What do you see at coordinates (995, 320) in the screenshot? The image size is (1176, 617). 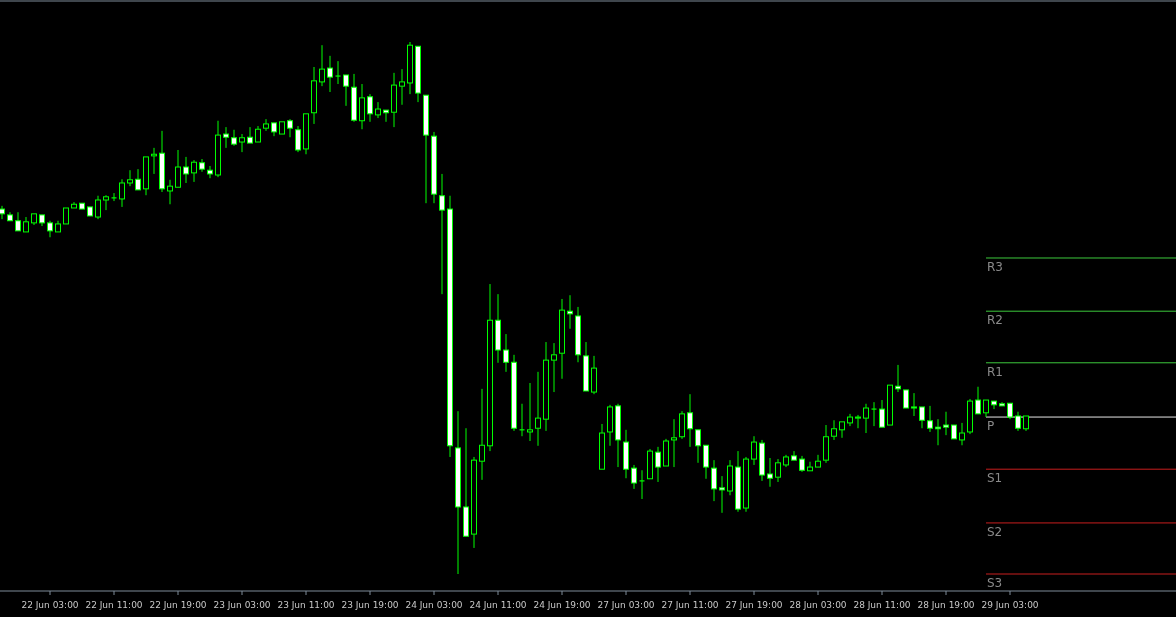 I see `ref-line-label: R2` at bounding box center [995, 320].